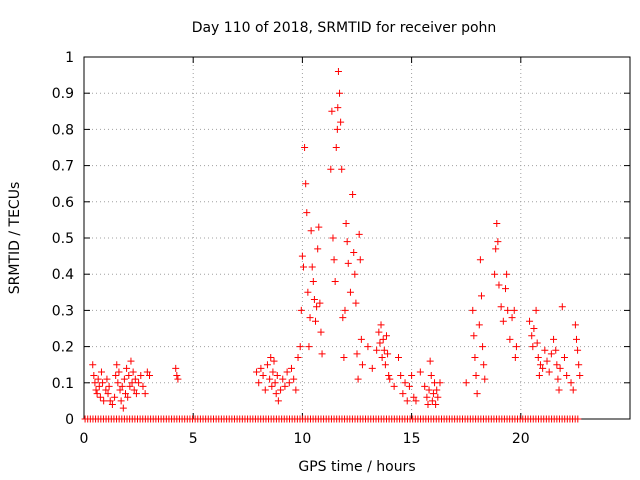 This screenshot has height=480, width=640. I want to click on x-axis-label: GPS time / hours, so click(356, 467).